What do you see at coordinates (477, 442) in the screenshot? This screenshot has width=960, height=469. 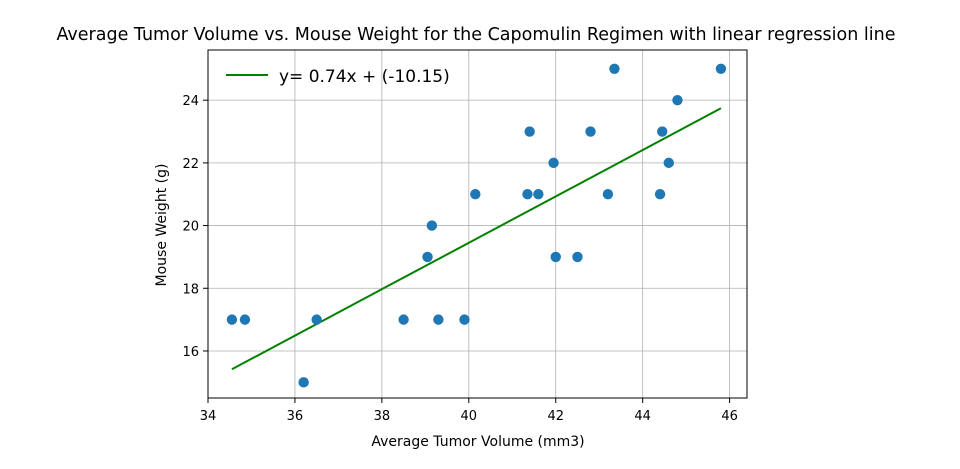 I see `x-axis-label: Average Tumor Volume (mm3)` at bounding box center [477, 442].